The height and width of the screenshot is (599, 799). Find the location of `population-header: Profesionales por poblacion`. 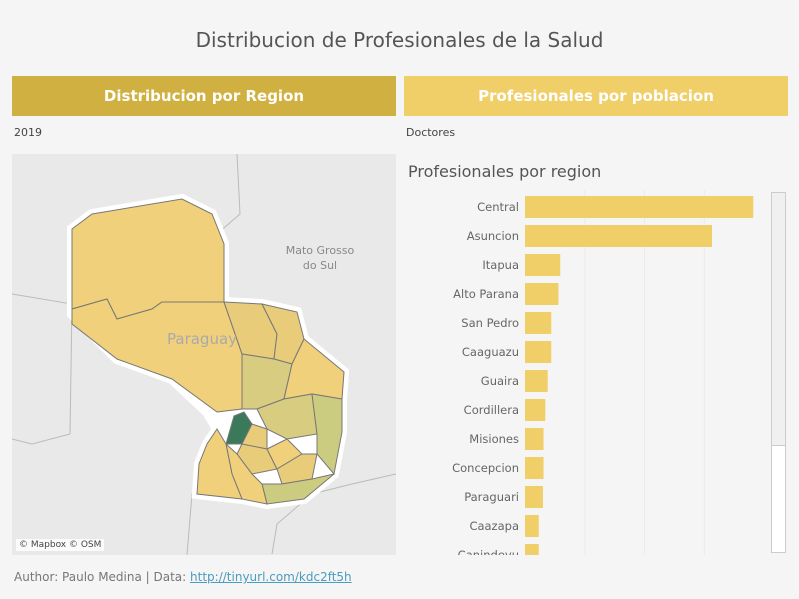

population-header: Profesionales por poblacion is located at coordinates (596, 96).